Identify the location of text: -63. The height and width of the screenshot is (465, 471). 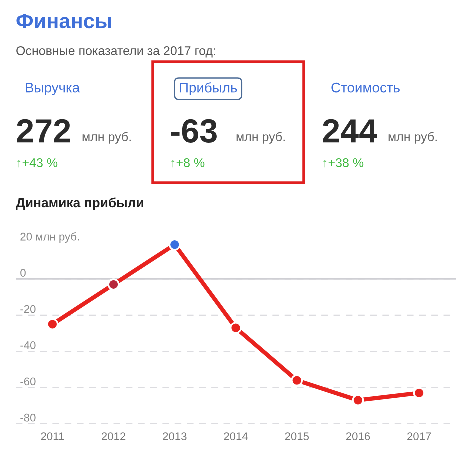
(194, 131).